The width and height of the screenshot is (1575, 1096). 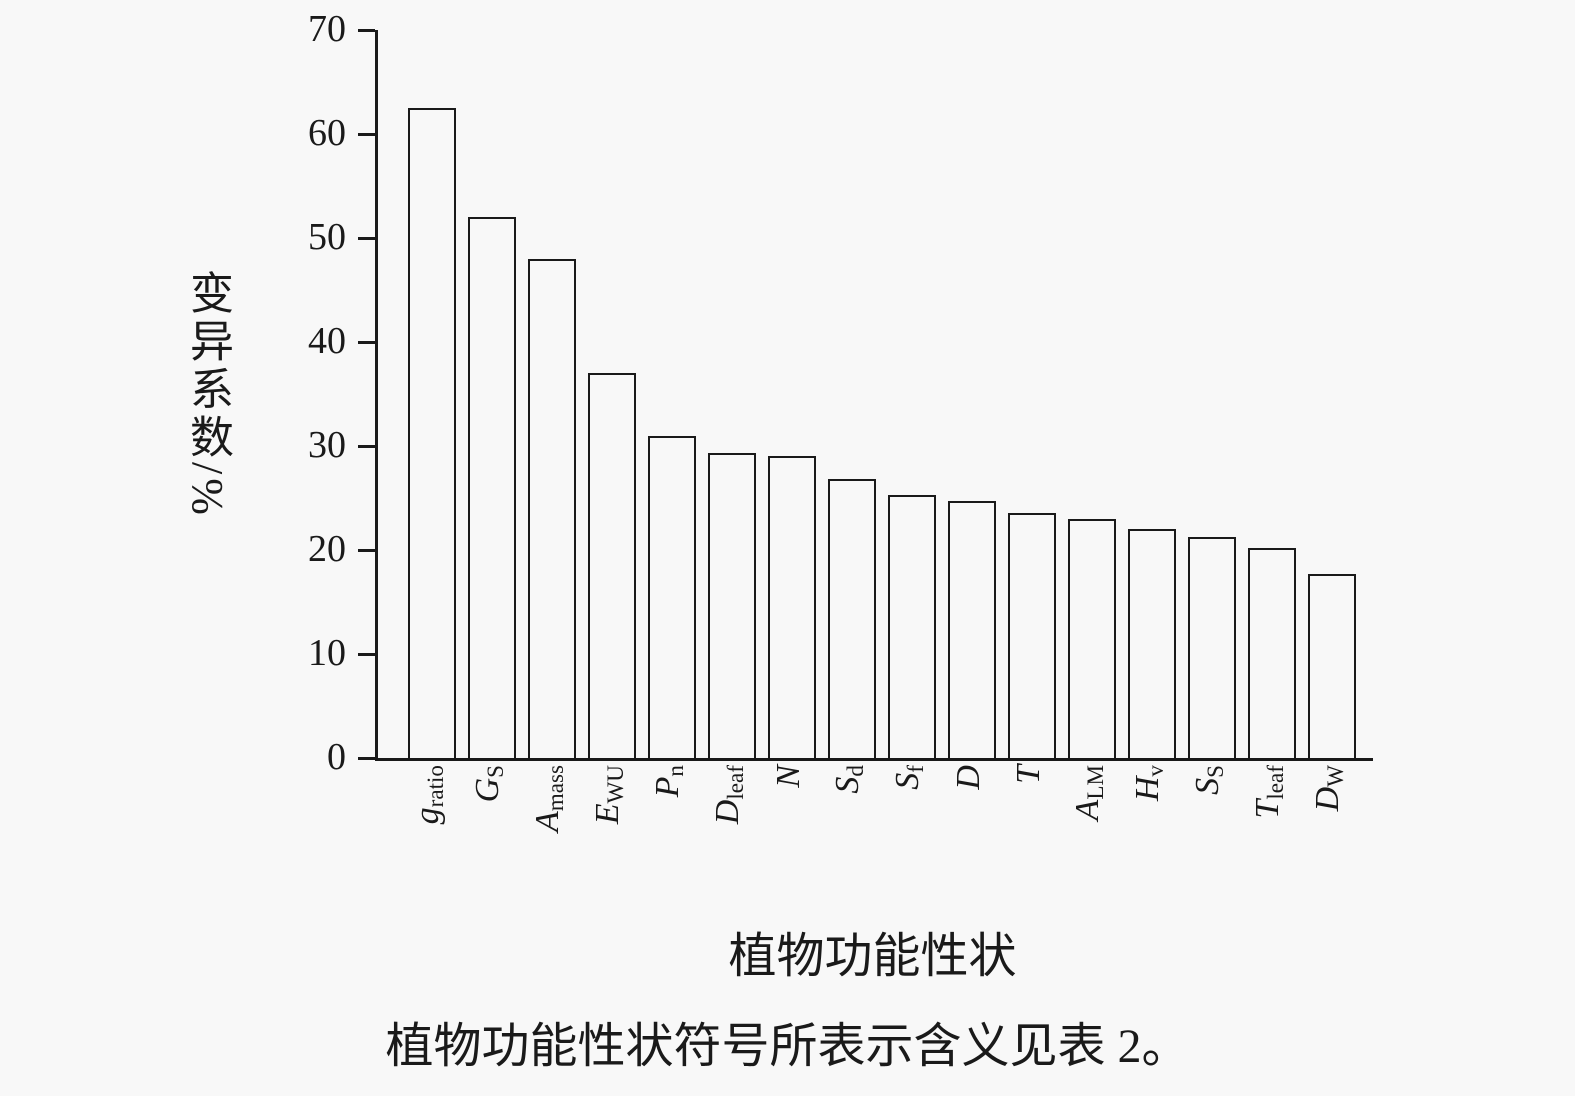 What do you see at coordinates (1149, 840) in the screenshot?
I see `x-tick-slot: Hv` at bounding box center [1149, 840].